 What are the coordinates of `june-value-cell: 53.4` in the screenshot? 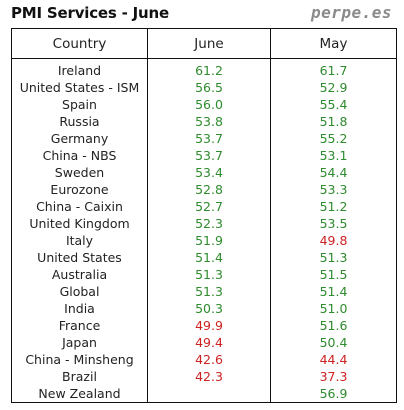 It's located at (209, 172).